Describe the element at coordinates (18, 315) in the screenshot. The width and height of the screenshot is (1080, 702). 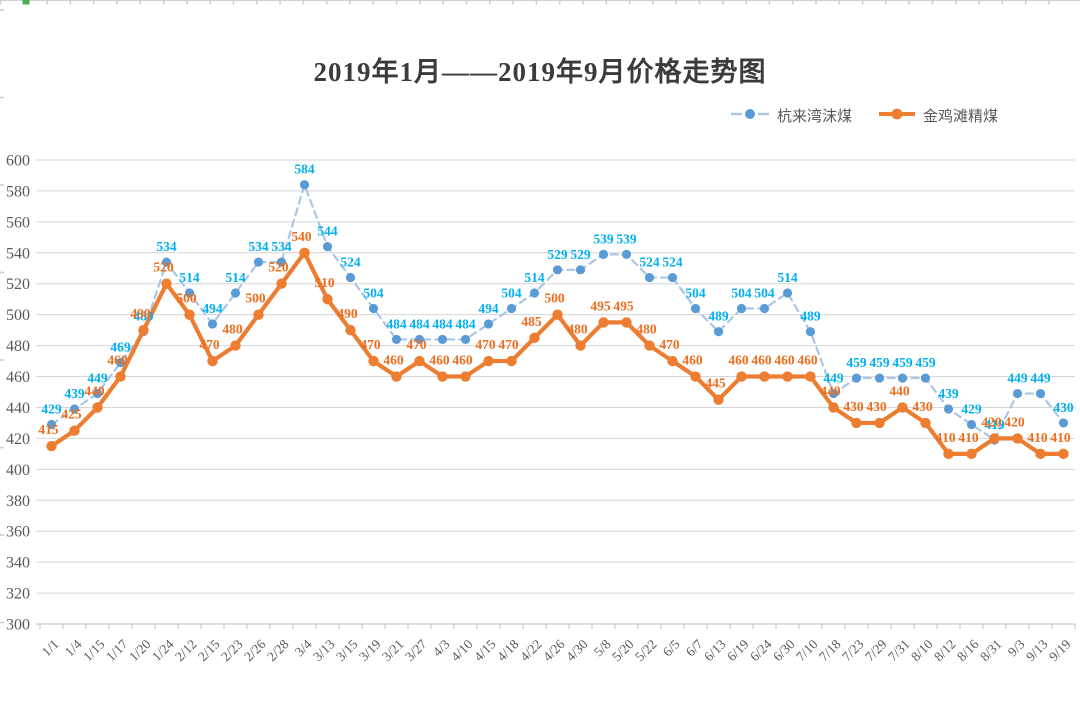
I see `y-axis-tick-label: 500` at that location.